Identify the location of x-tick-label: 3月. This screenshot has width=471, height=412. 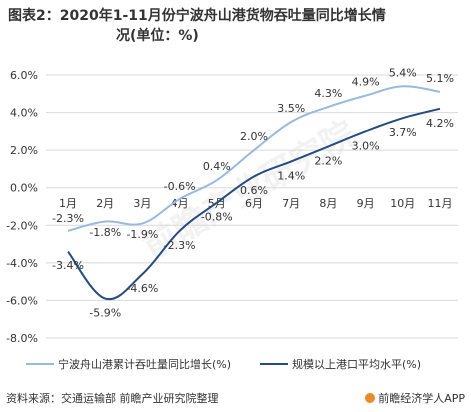
(142, 203).